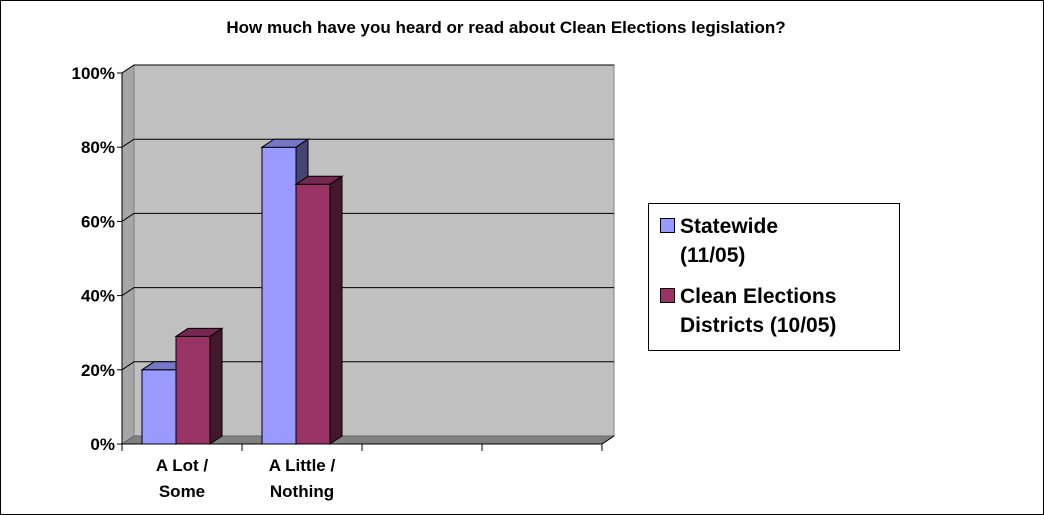 The image size is (1044, 515). I want to click on legend-swatch-clean-elections, so click(667, 295).